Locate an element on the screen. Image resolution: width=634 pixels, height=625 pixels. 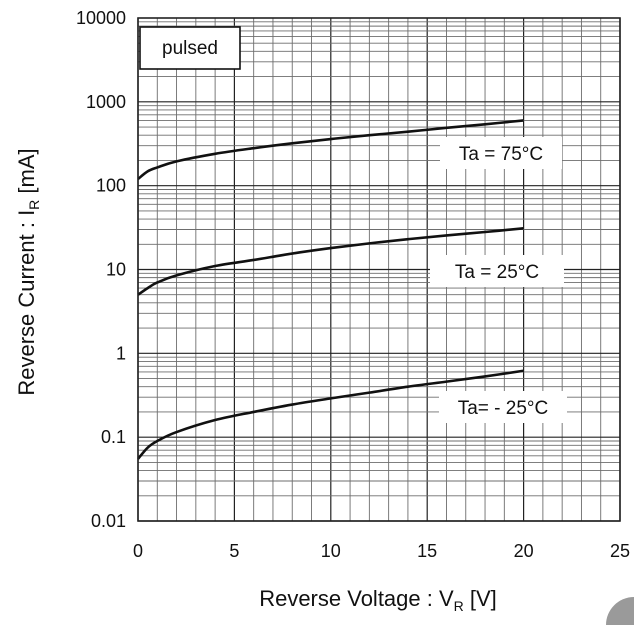
legend: pulsed is located at coordinates (190, 48).